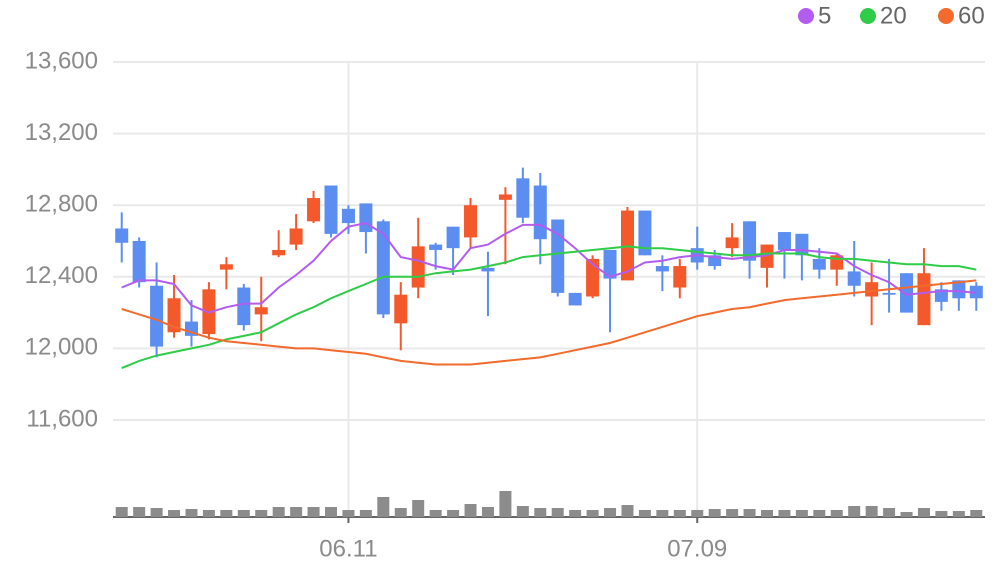 This screenshot has width=996, height=567. What do you see at coordinates (61, 132) in the screenshot?
I see `y-tick-label: 13,200` at bounding box center [61, 132].